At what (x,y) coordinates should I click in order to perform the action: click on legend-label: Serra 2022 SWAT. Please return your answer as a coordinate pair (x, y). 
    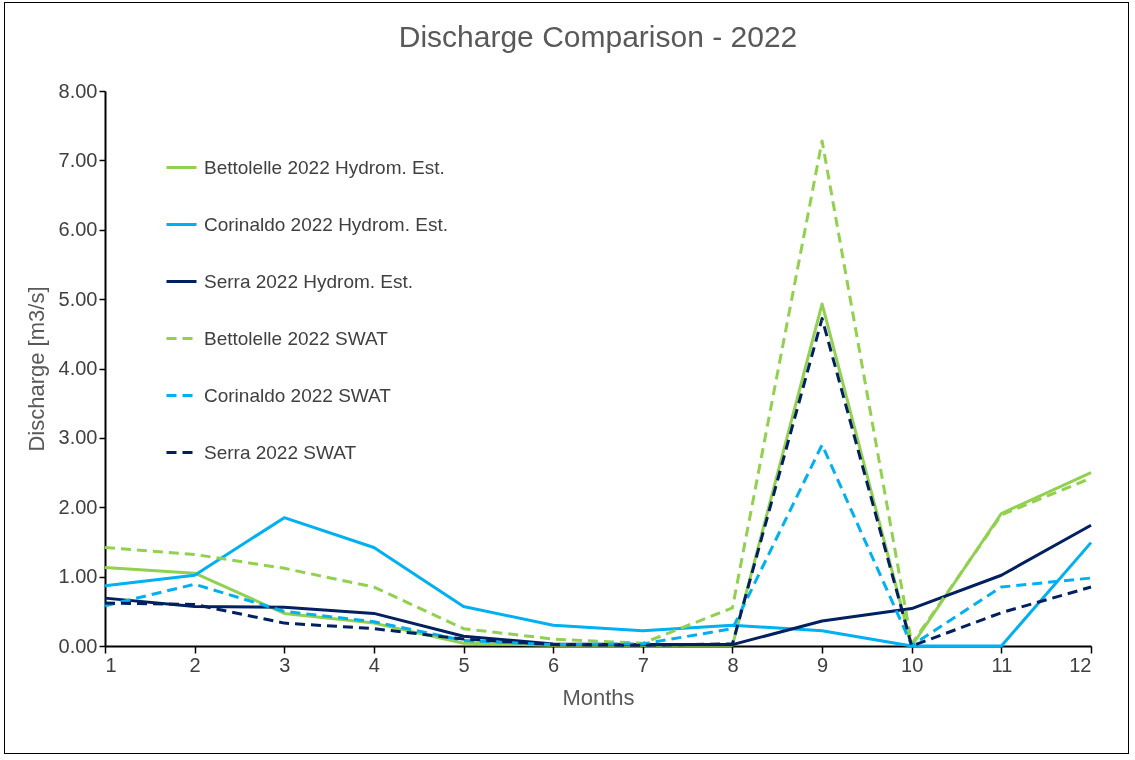
    Looking at the image, I should click on (280, 452).